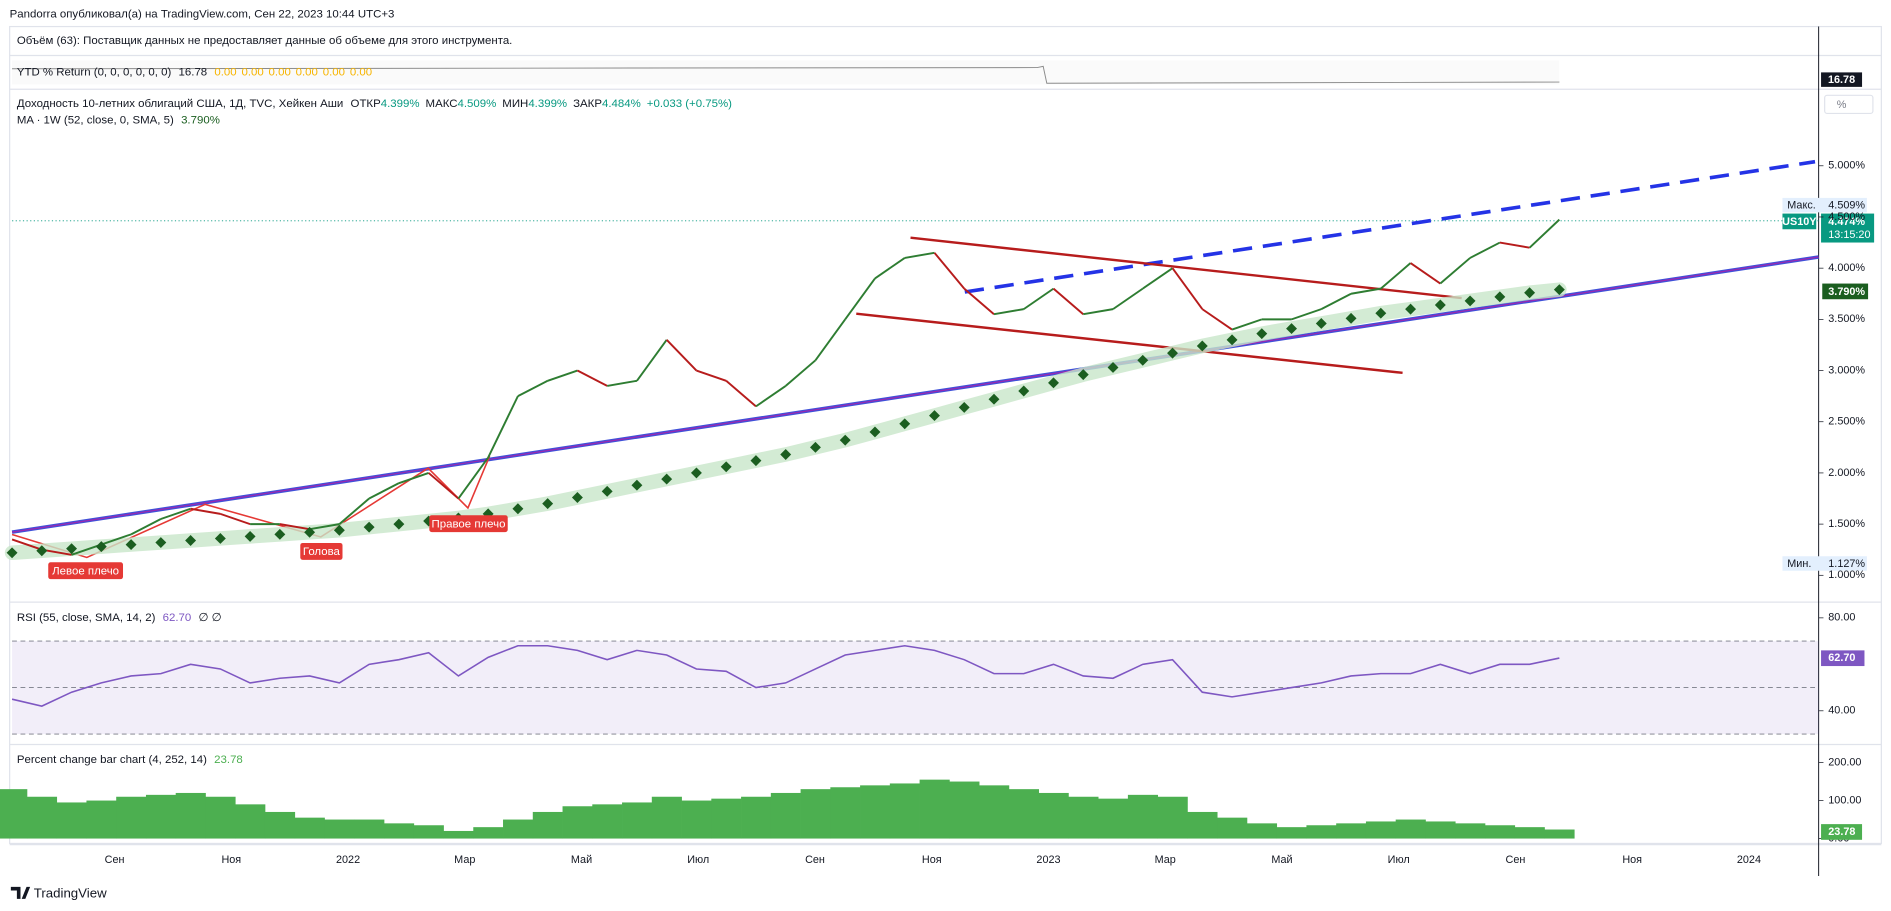 The image size is (1891, 911). Describe the element at coordinates (1849, 104) in the screenshot. I see `unit-button` at that location.